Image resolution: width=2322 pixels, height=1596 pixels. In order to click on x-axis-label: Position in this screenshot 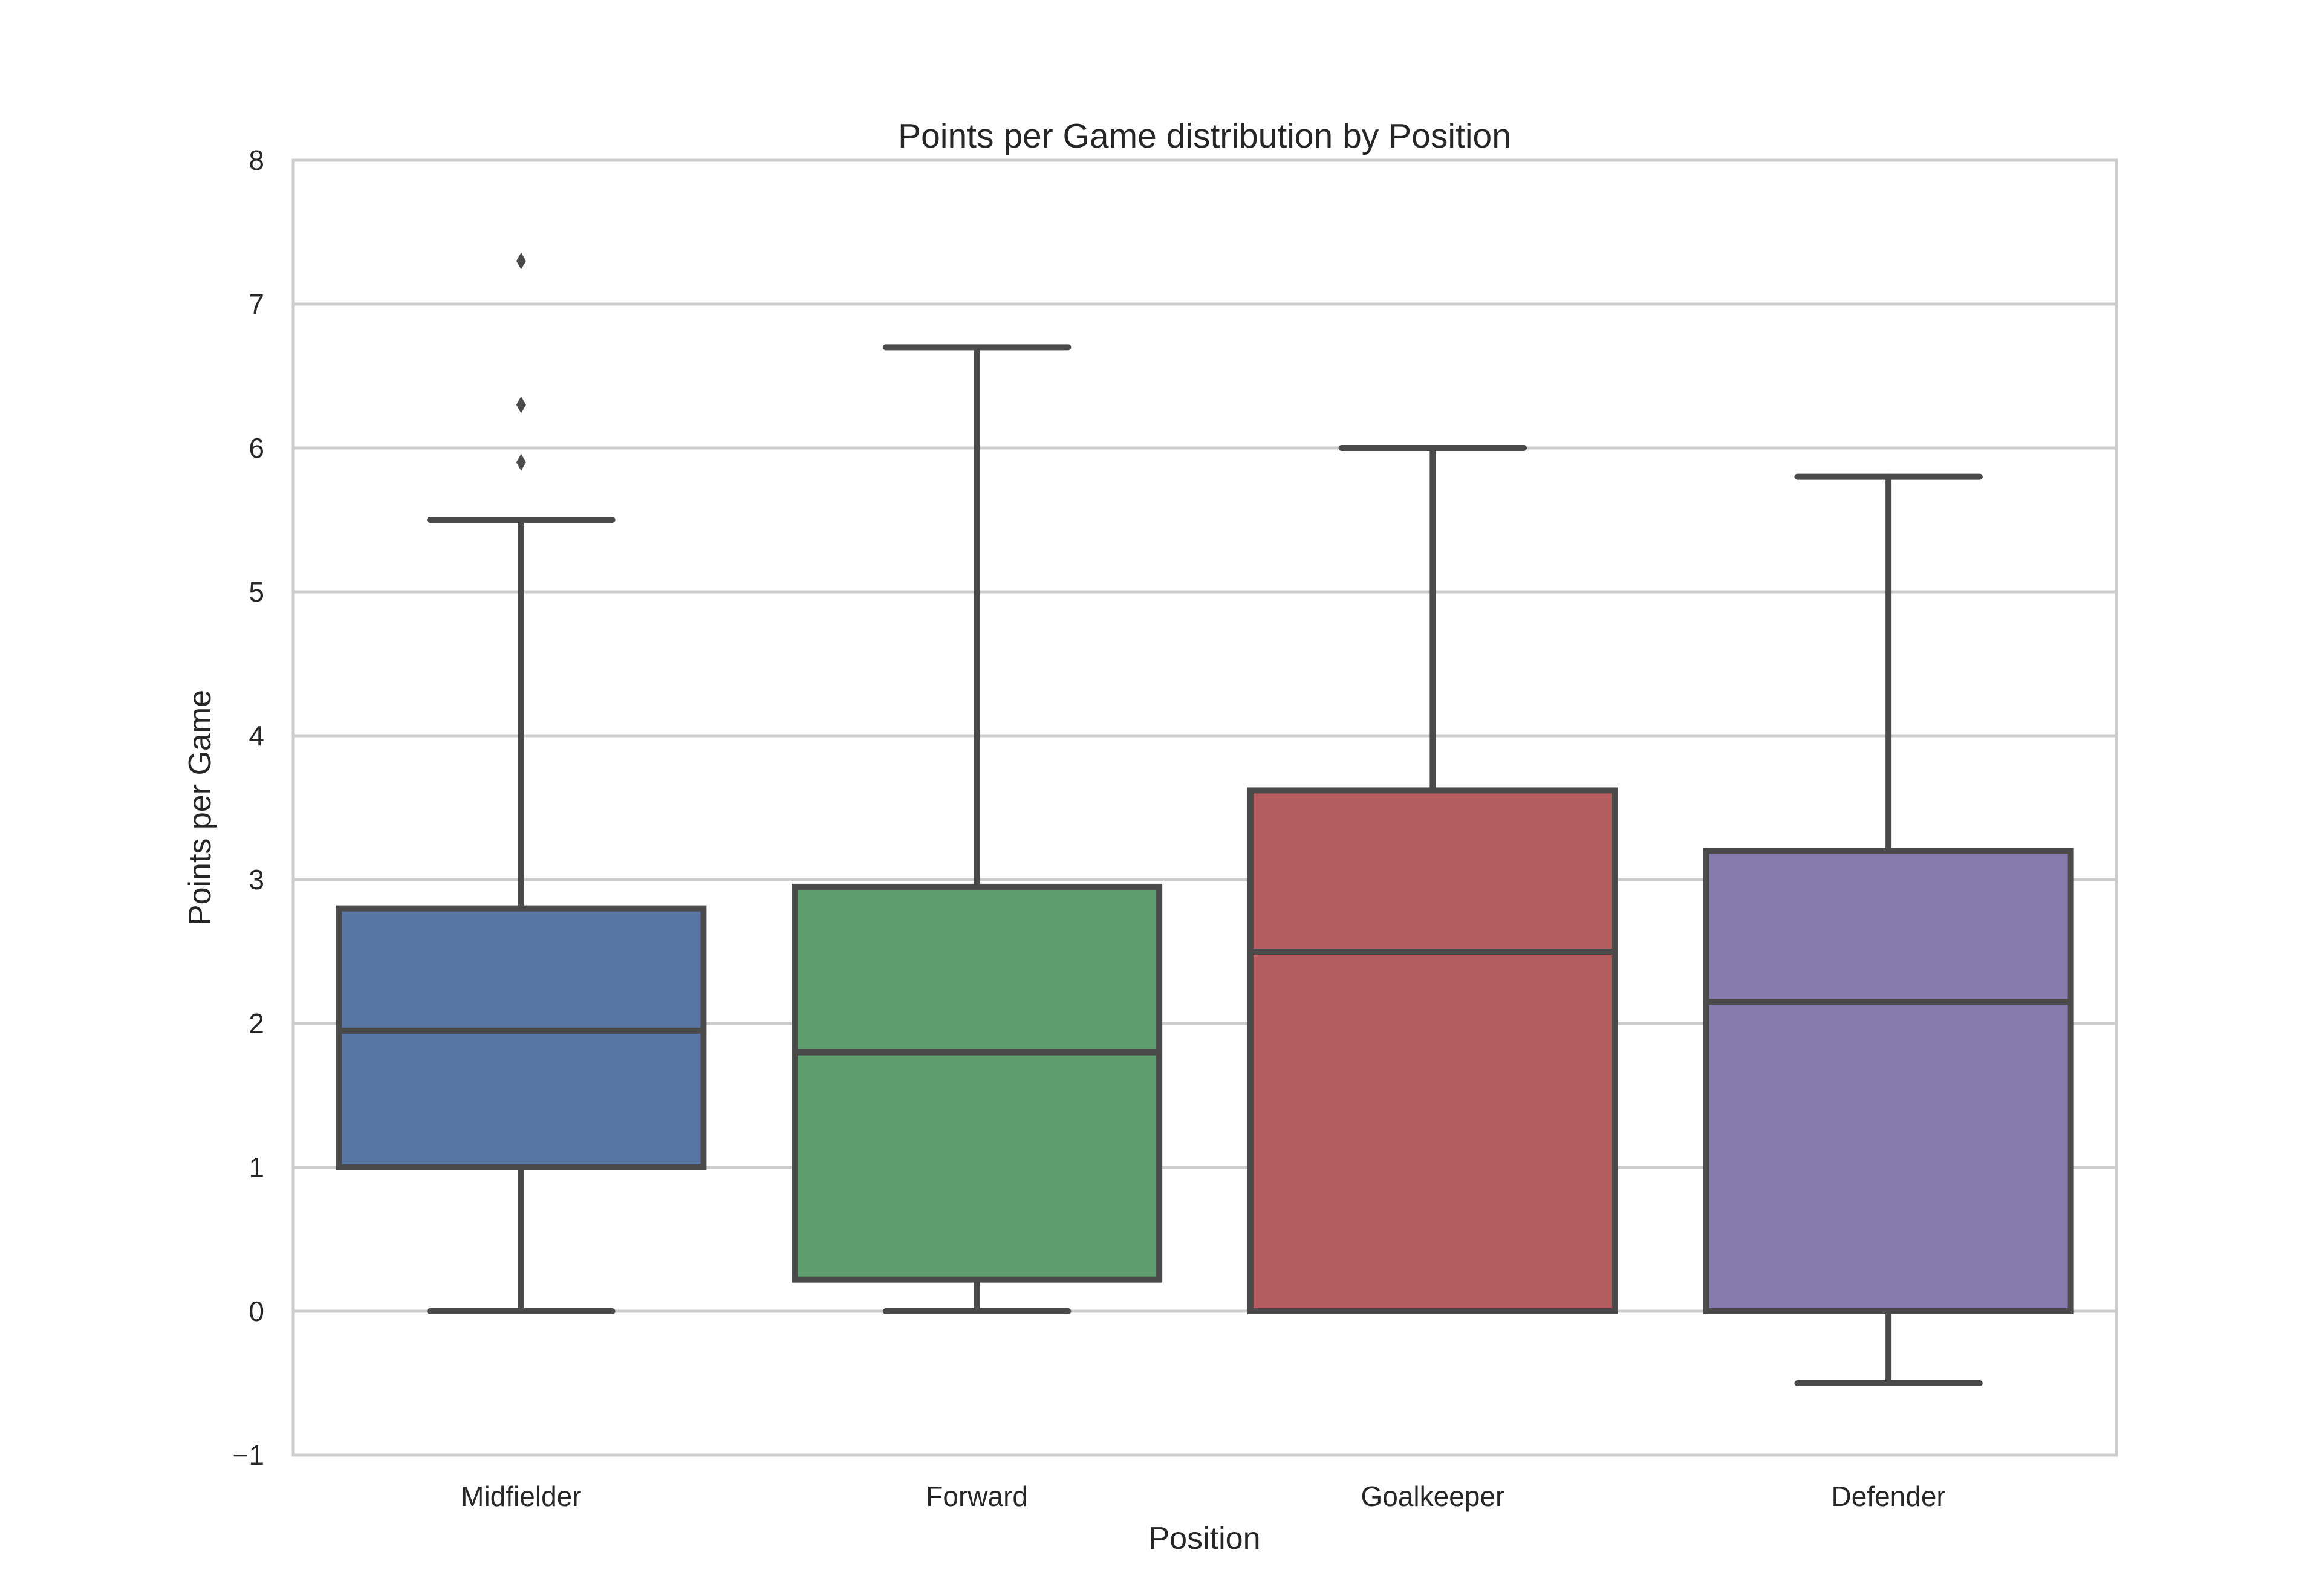, I will do `click(1205, 1538)`.